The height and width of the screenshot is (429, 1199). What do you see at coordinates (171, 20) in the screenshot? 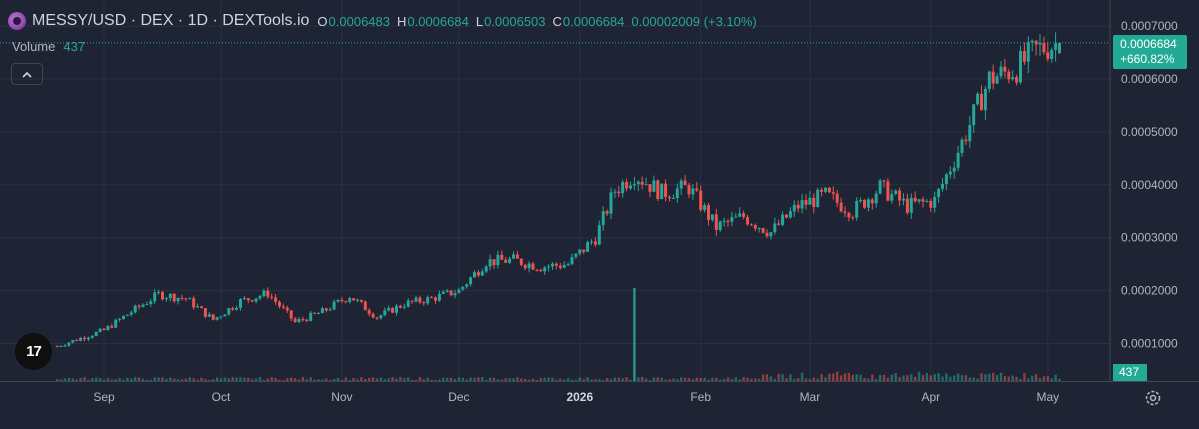
I see `symbol-title: MESSY/USD · DEX · 1D · DEXTools.io` at bounding box center [171, 20].